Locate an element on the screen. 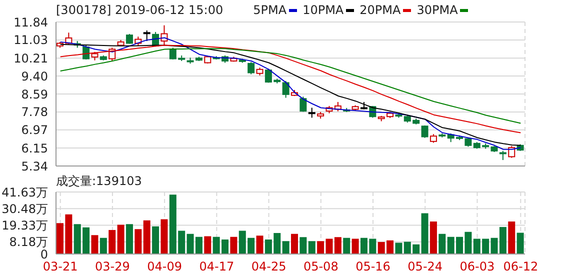 This screenshot has width=578, height=276. y-tick-label: 11.84 is located at coordinates (31, 22).